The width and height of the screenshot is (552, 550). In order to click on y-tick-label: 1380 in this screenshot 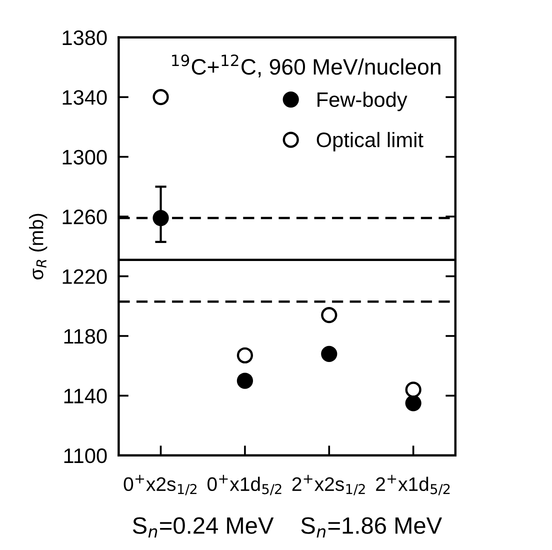, I will do `click(84, 38)`.